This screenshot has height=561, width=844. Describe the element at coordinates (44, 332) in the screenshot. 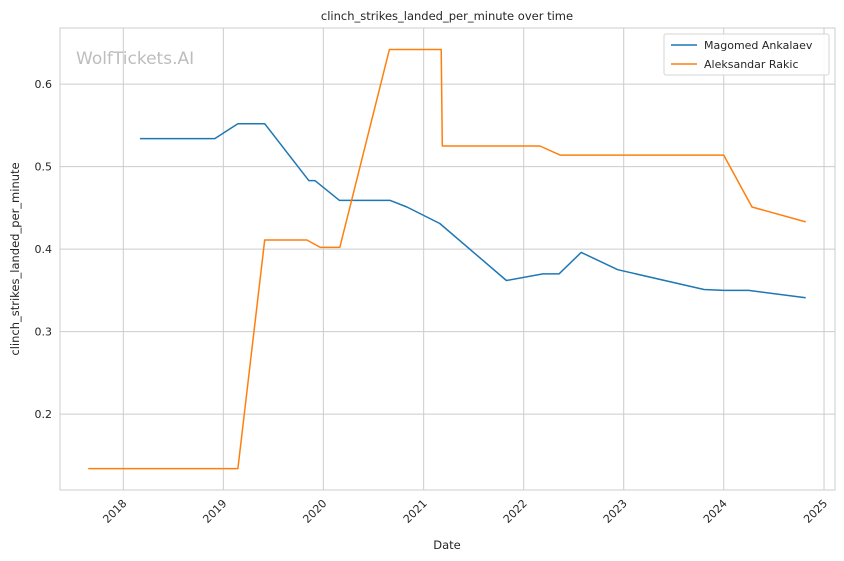

I see `y-tick-label: 0.3` at that location.